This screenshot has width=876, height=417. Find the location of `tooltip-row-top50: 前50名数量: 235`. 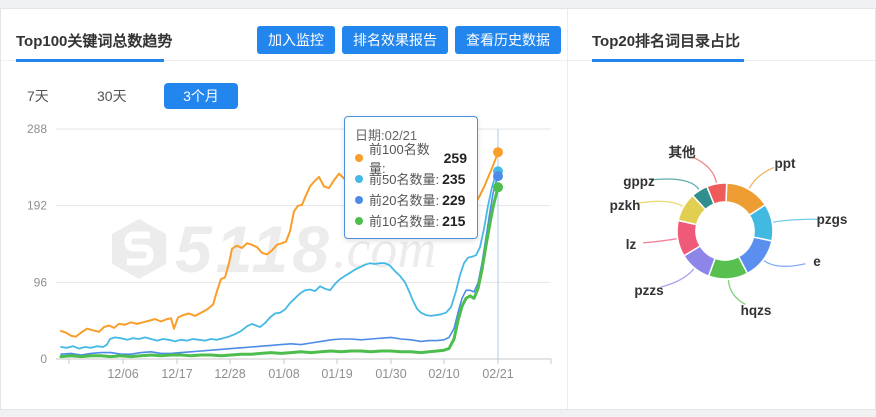

tooltip-row-top50: 前50名数量: 235 is located at coordinates (411, 178).